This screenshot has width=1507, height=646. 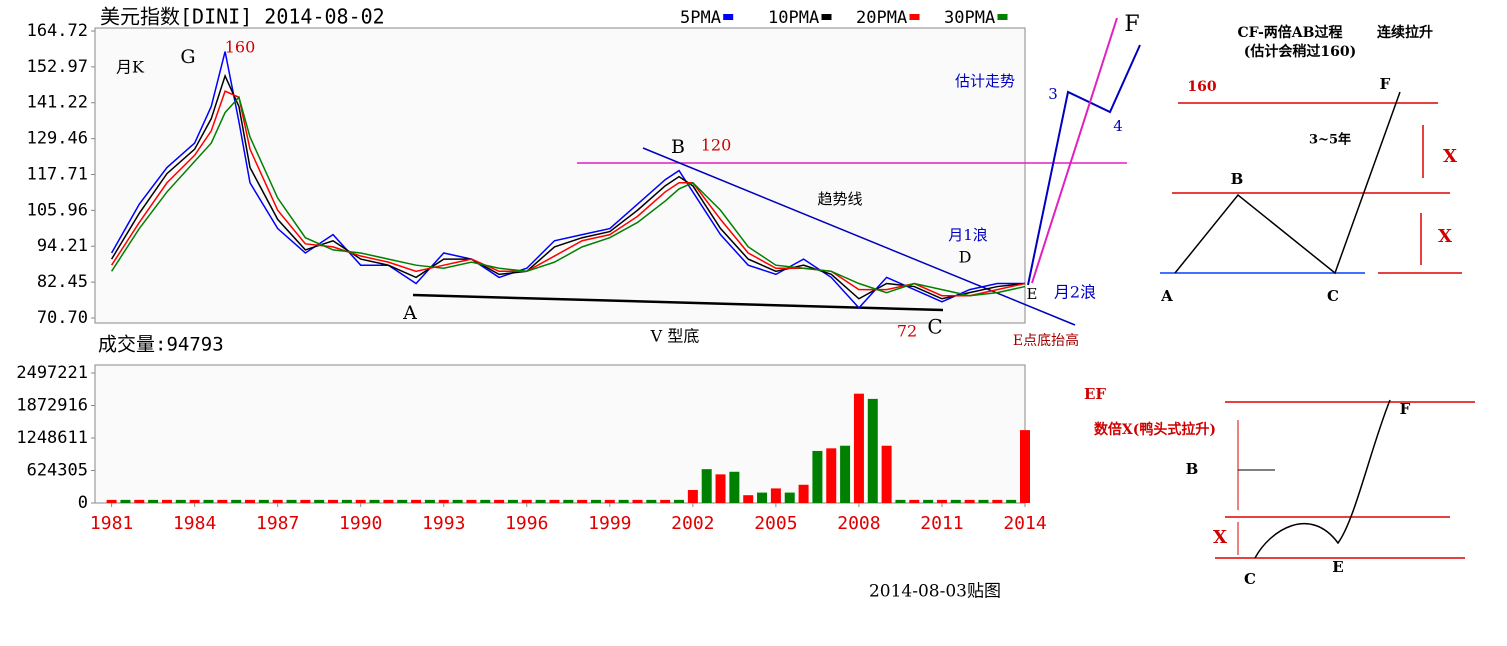 I want to click on legend-label: 30PMA, so click(x=969, y=18).